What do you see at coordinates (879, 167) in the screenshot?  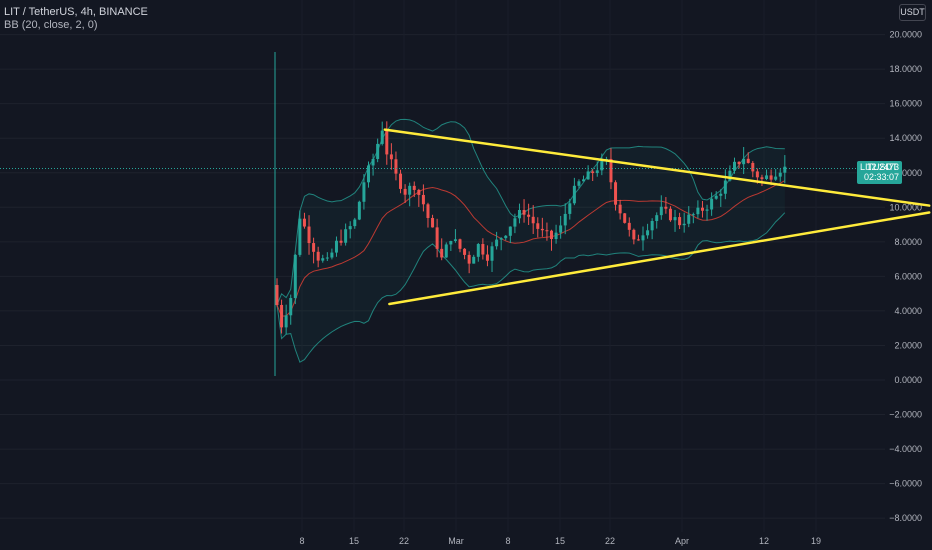 I see `ticker-label: LITUSDT` at bounding box center [879, 167].